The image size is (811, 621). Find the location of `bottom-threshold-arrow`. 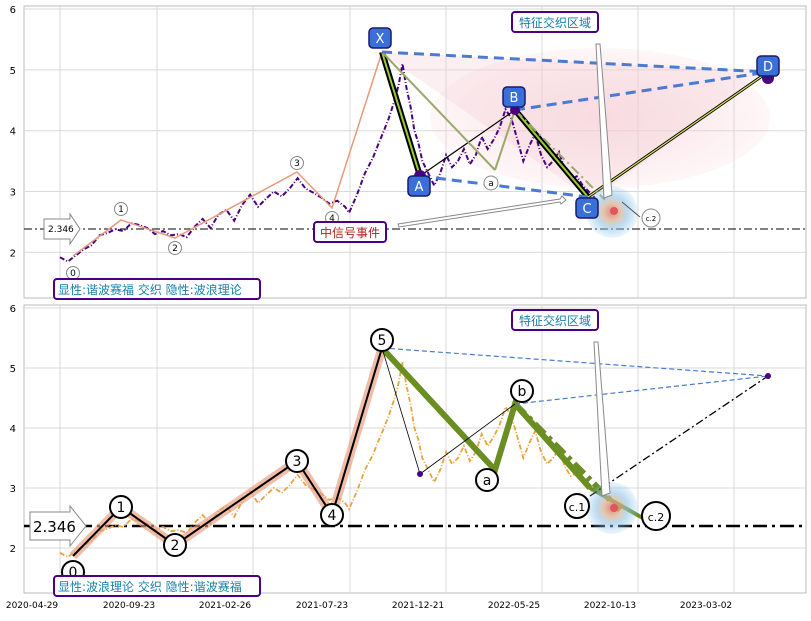

bottom-threshold-arrow is located at coordinates (58, 526).